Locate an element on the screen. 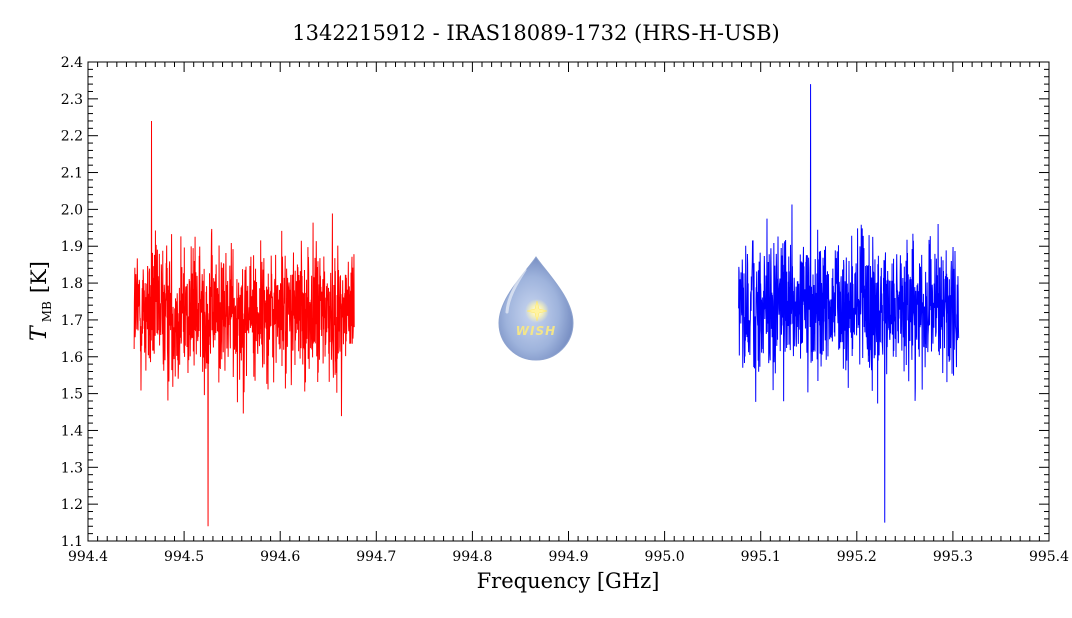  y-tick-label: 1.2 is located at coordinates (72, 505).